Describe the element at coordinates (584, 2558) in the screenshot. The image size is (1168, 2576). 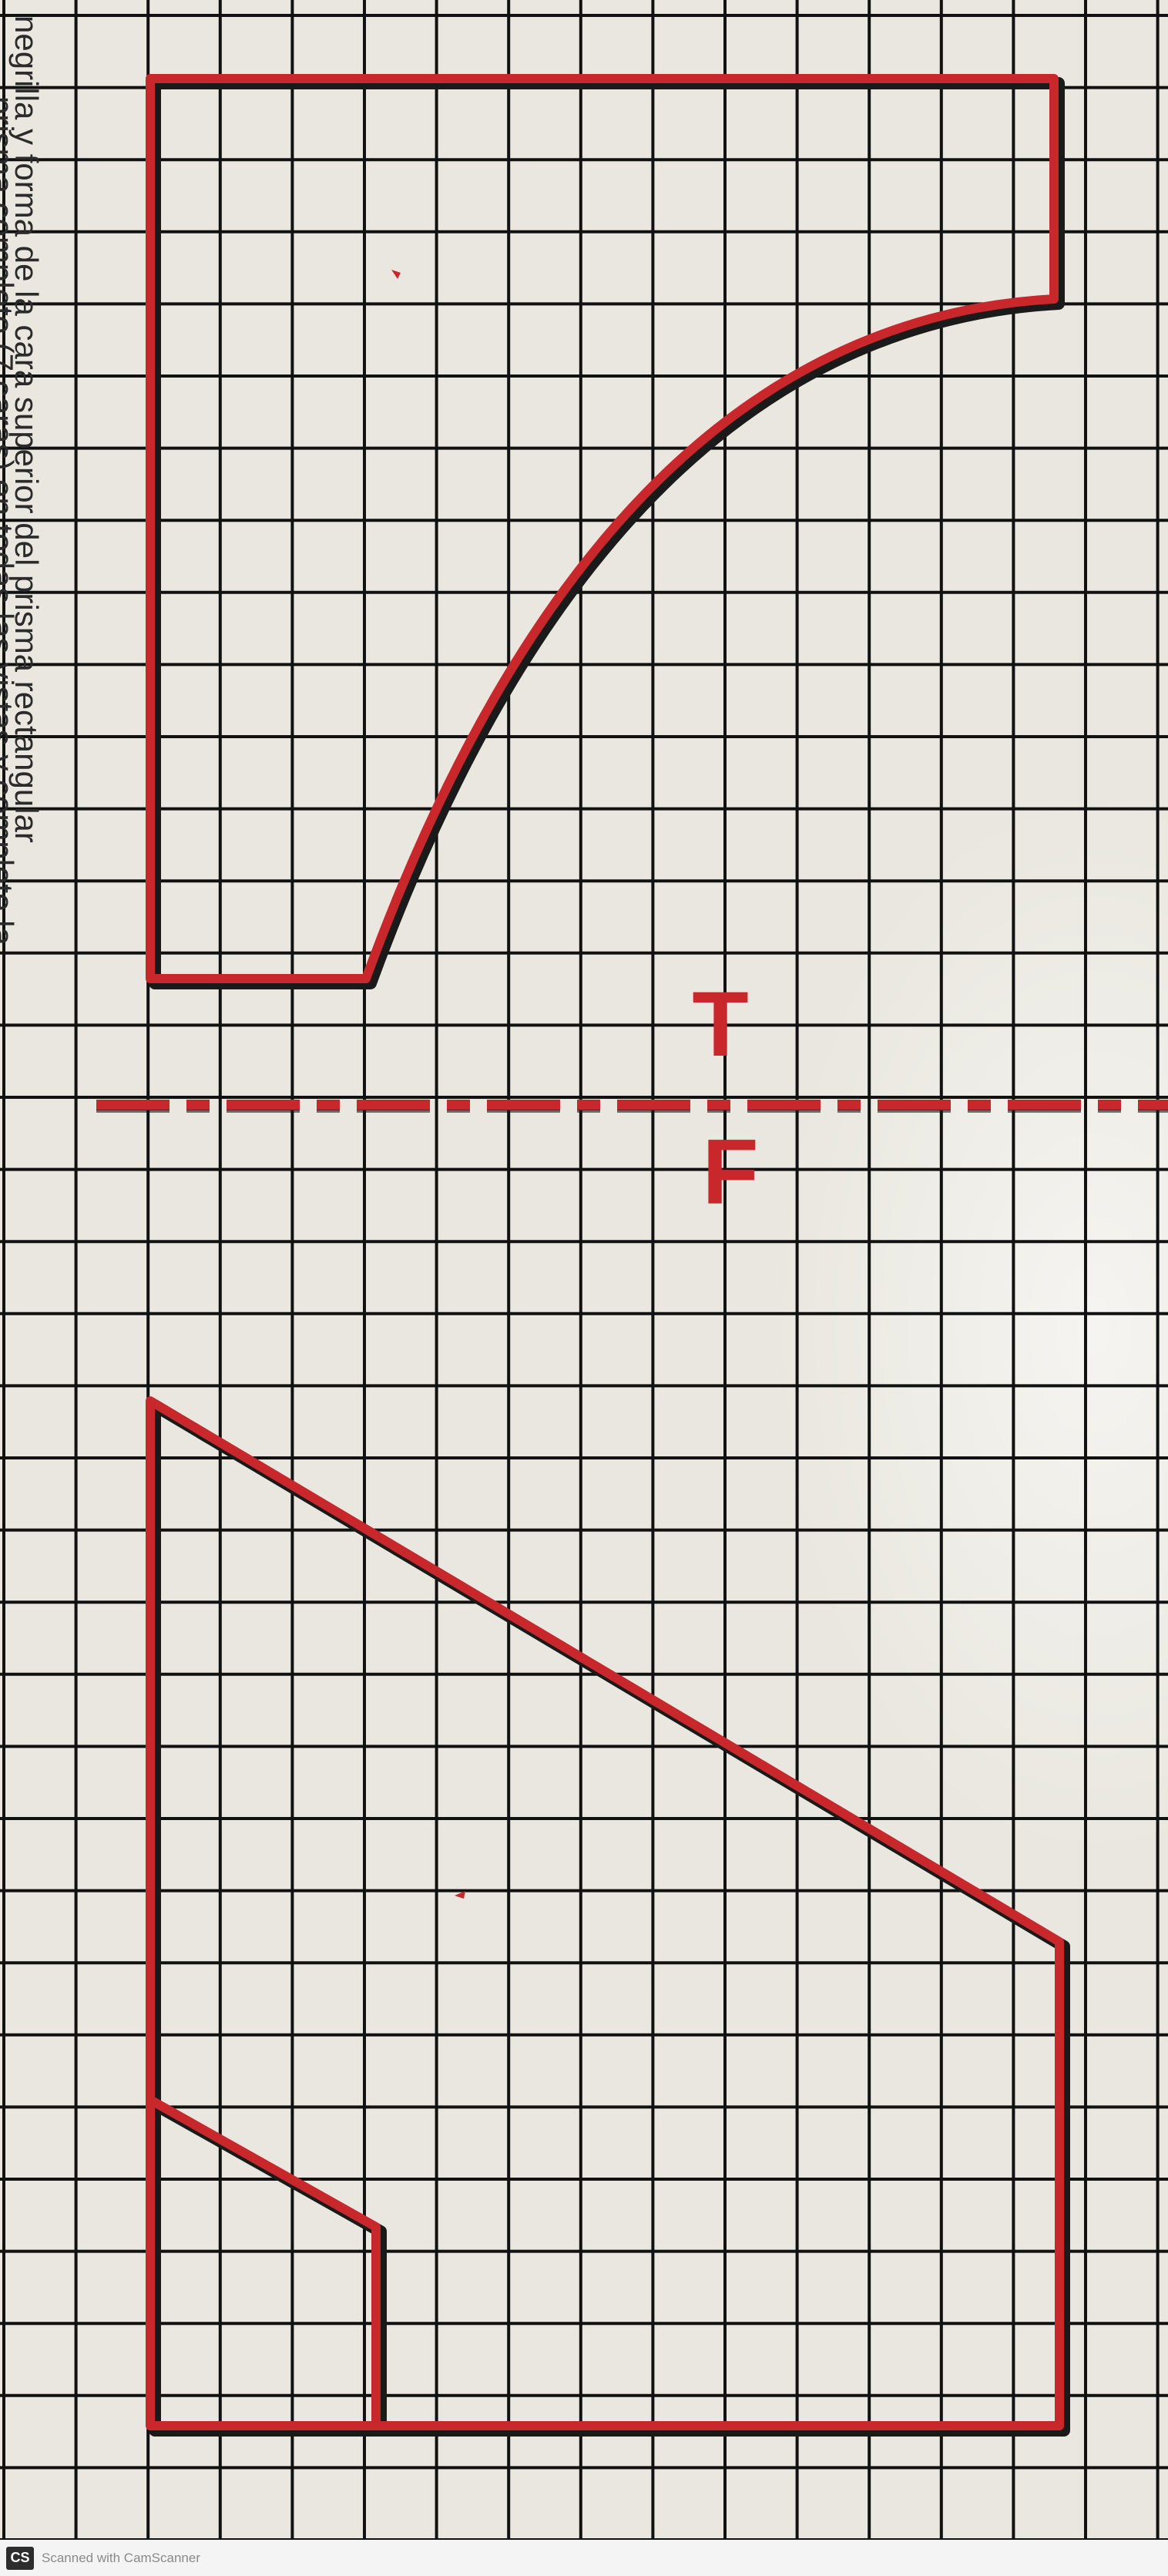
I see `scanner-footer: CS Scanned with CamScanner` at that location.